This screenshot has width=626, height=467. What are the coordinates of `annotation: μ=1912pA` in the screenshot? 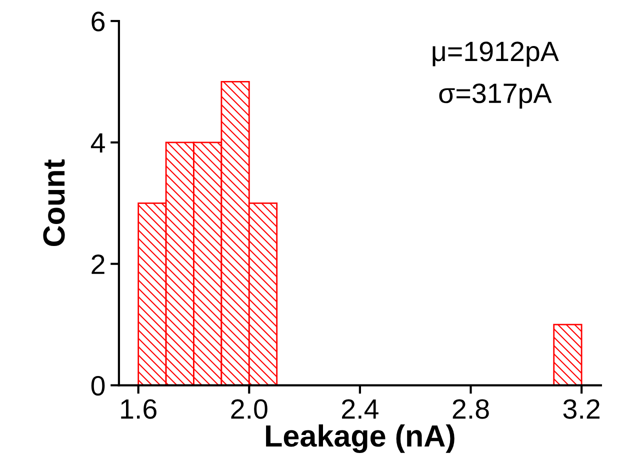 It's located at (495, 54).